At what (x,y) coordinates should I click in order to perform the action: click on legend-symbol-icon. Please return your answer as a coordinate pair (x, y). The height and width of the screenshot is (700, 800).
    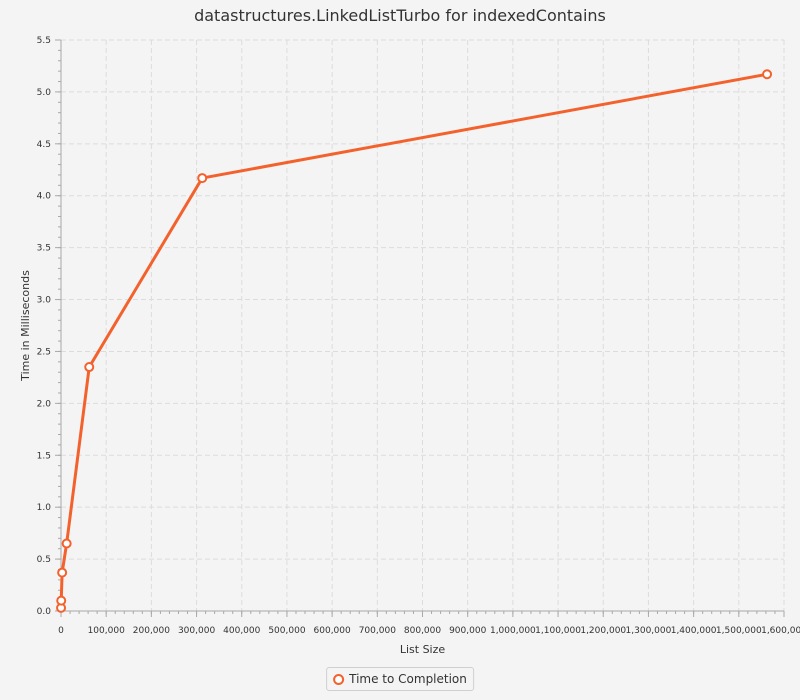
    Looking at the image, I should click on (339, 679).